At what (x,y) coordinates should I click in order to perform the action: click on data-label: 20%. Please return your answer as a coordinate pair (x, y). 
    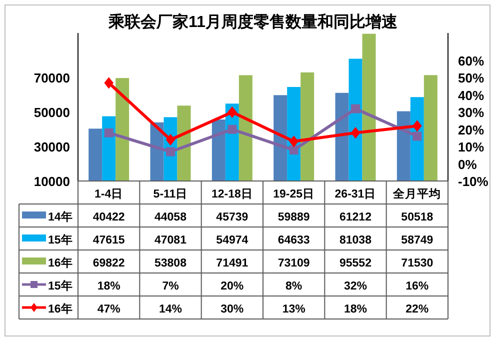
    Looking at the image, I should click on (232, 286).